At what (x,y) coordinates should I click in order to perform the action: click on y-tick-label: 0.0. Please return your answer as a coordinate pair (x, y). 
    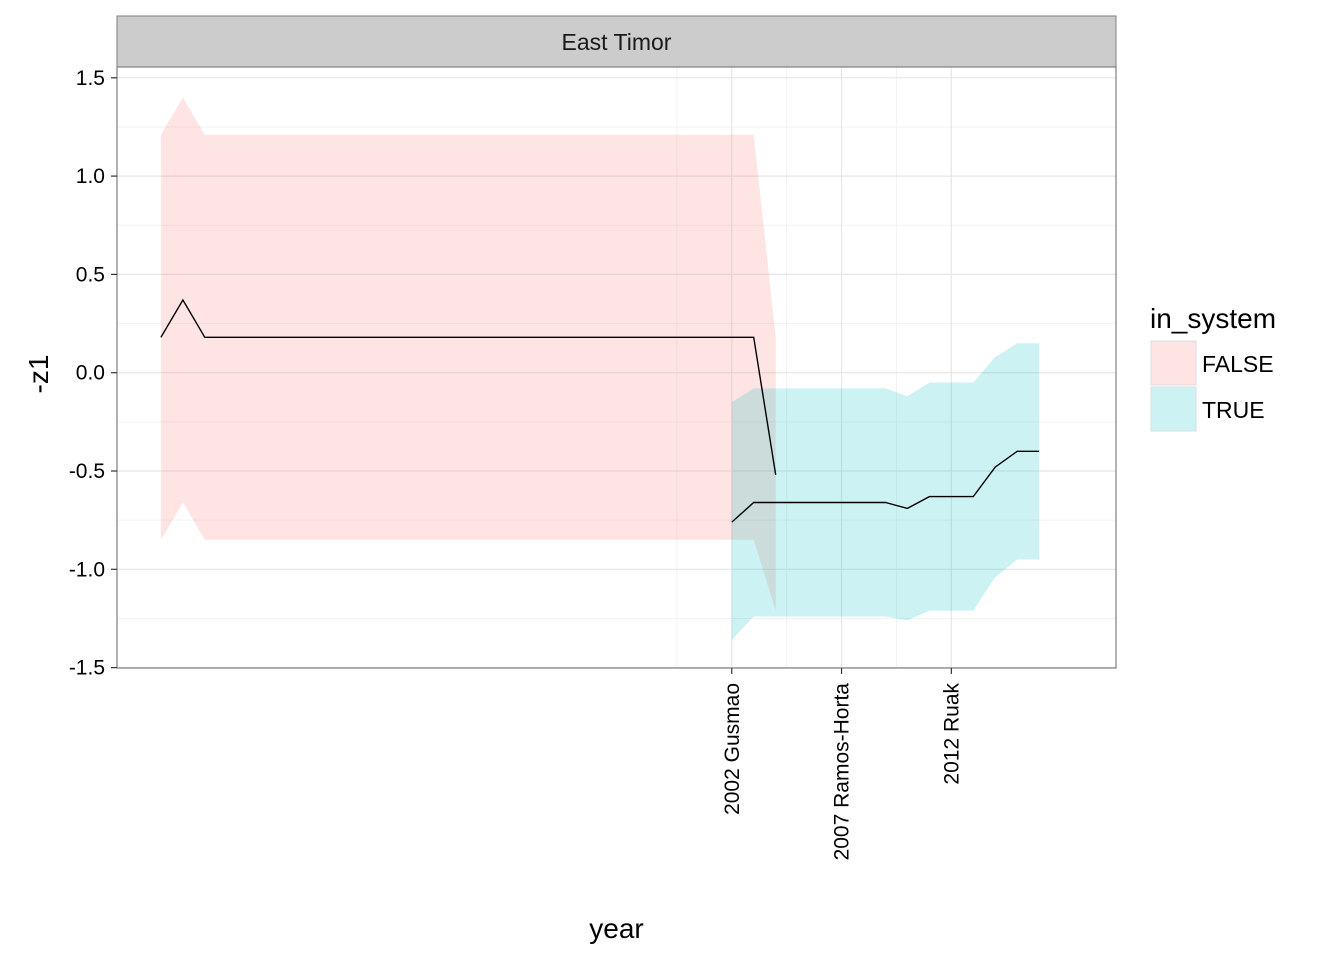
    Looking at the image, I should click on (90, 373).